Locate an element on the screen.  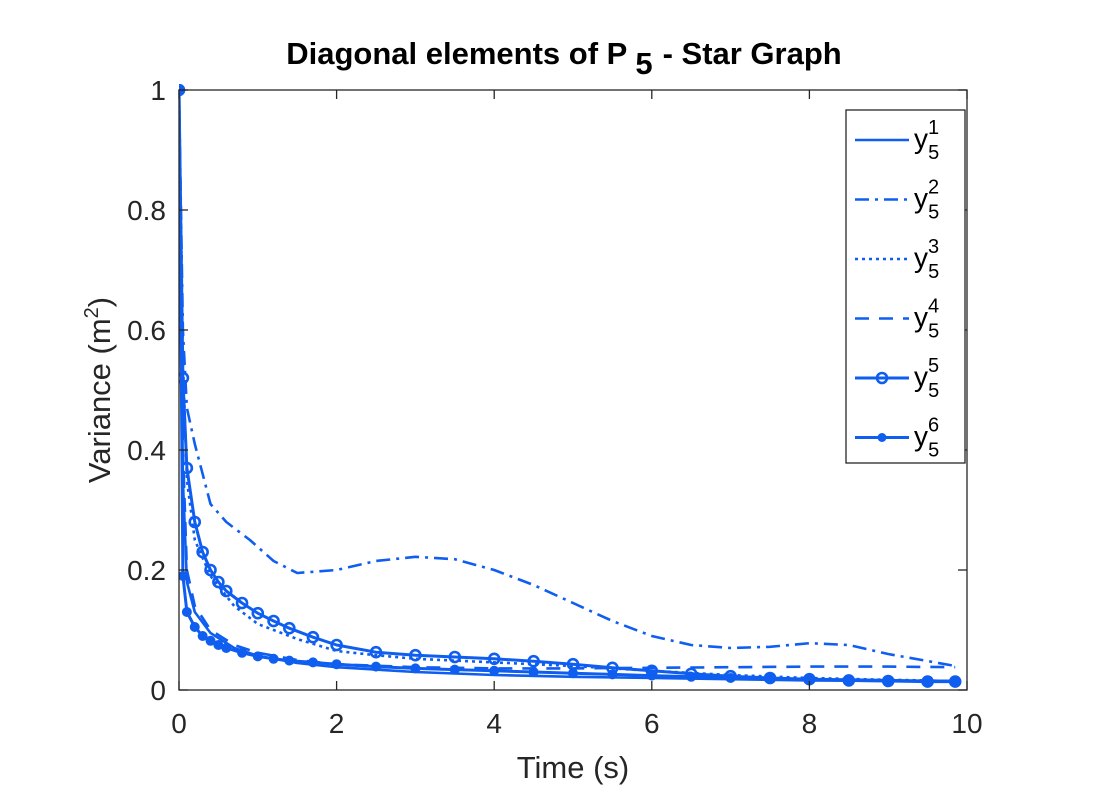
legend-superscript: 4 is located at coordinates (933, 307).